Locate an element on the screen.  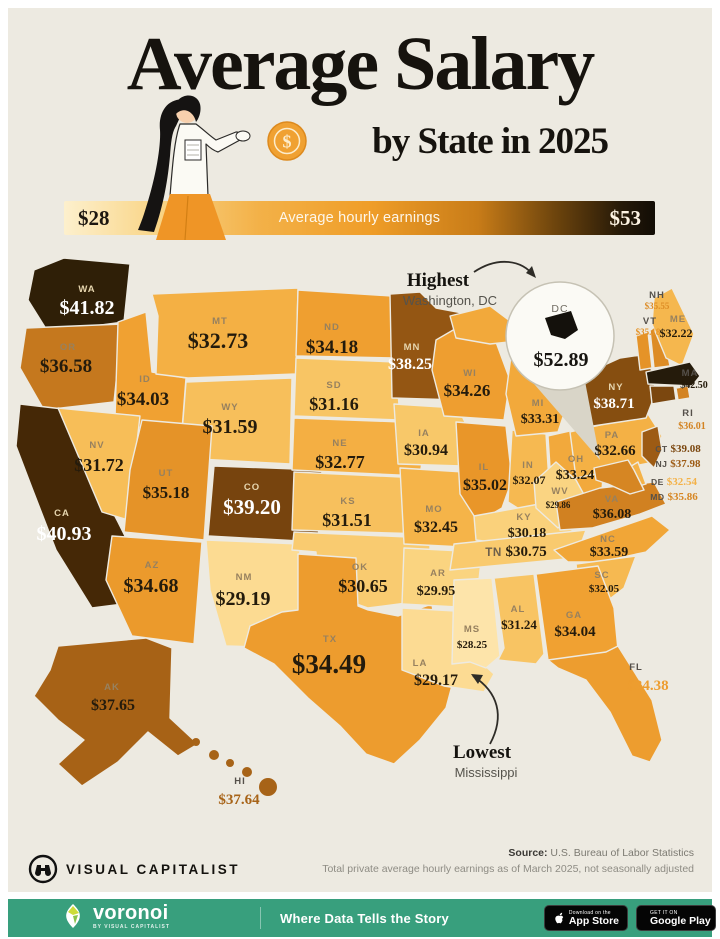
state-TX is located at coordinates (349, 659).